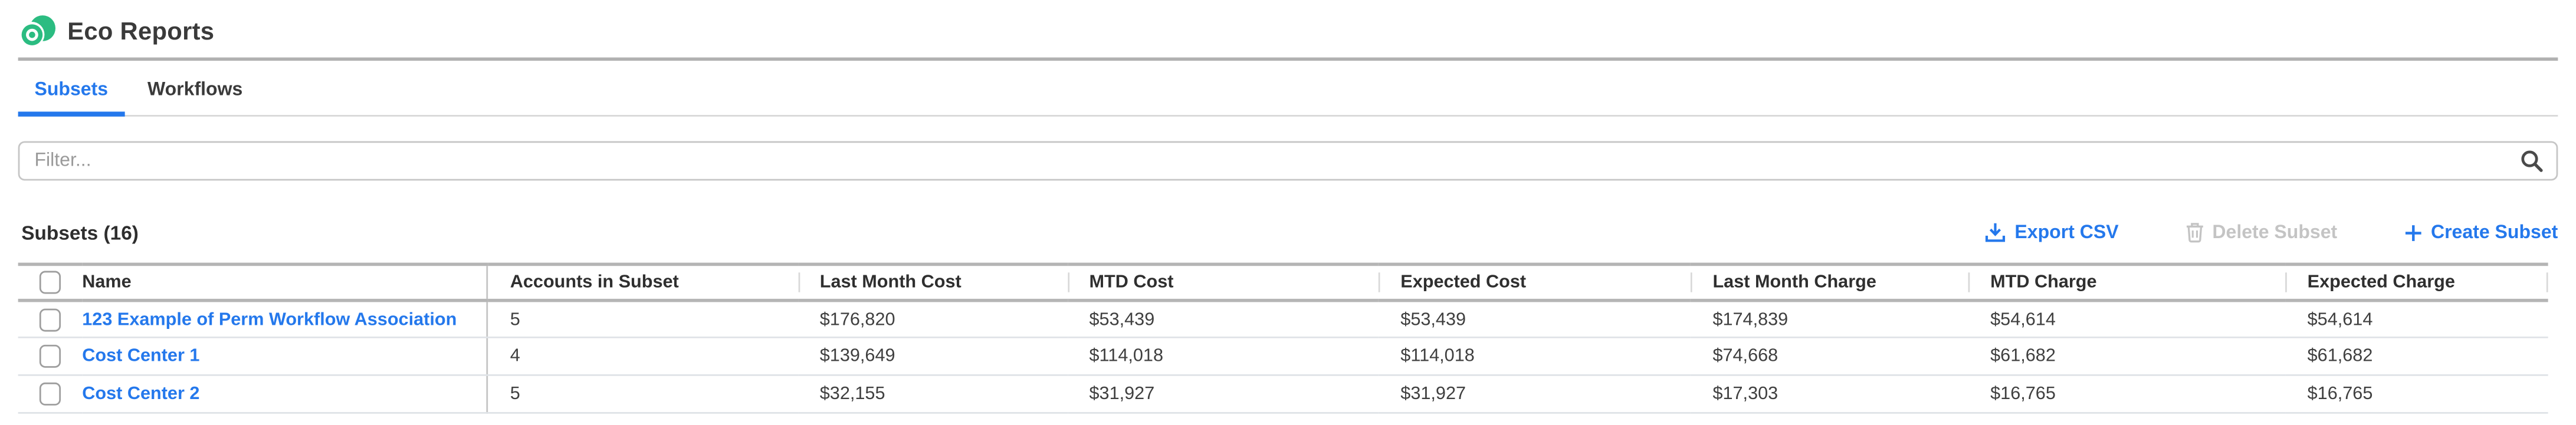 This screenshot has width=2576, height=425. Describe the element at coordinates (1288, 88) in the screenshot. I see `tab-bar: Subsets Workflows` at that location.